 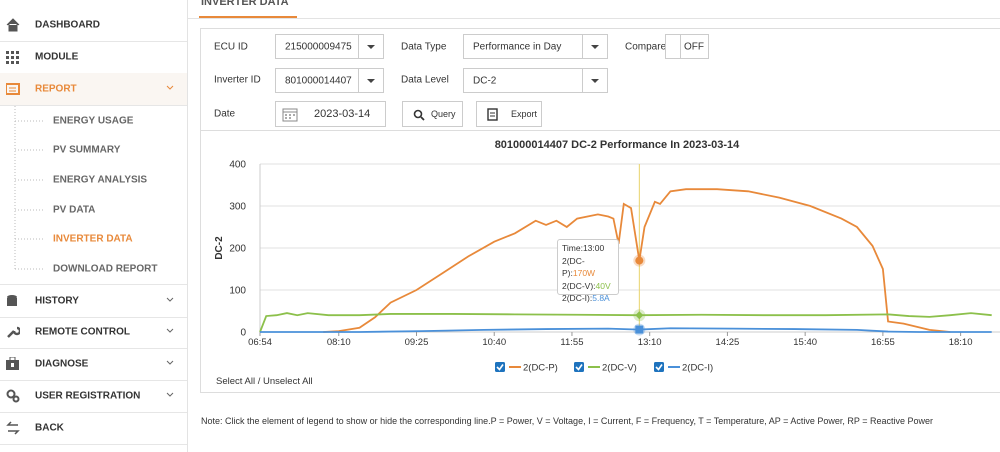 What do you see at coordinates (225, 114) in the screenshot?
I see `form-label: Date` at bounding box center [225, 114].